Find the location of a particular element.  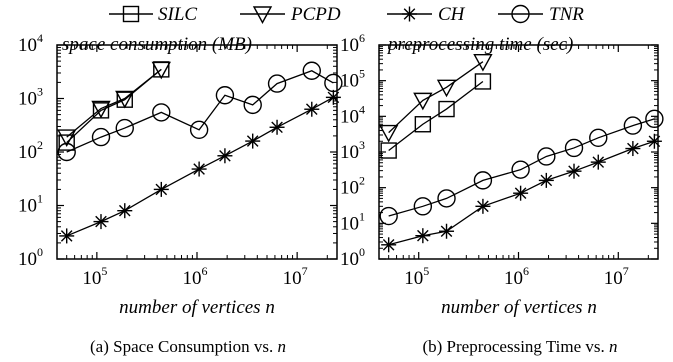

series-ch is located at coordinates (521, 193).